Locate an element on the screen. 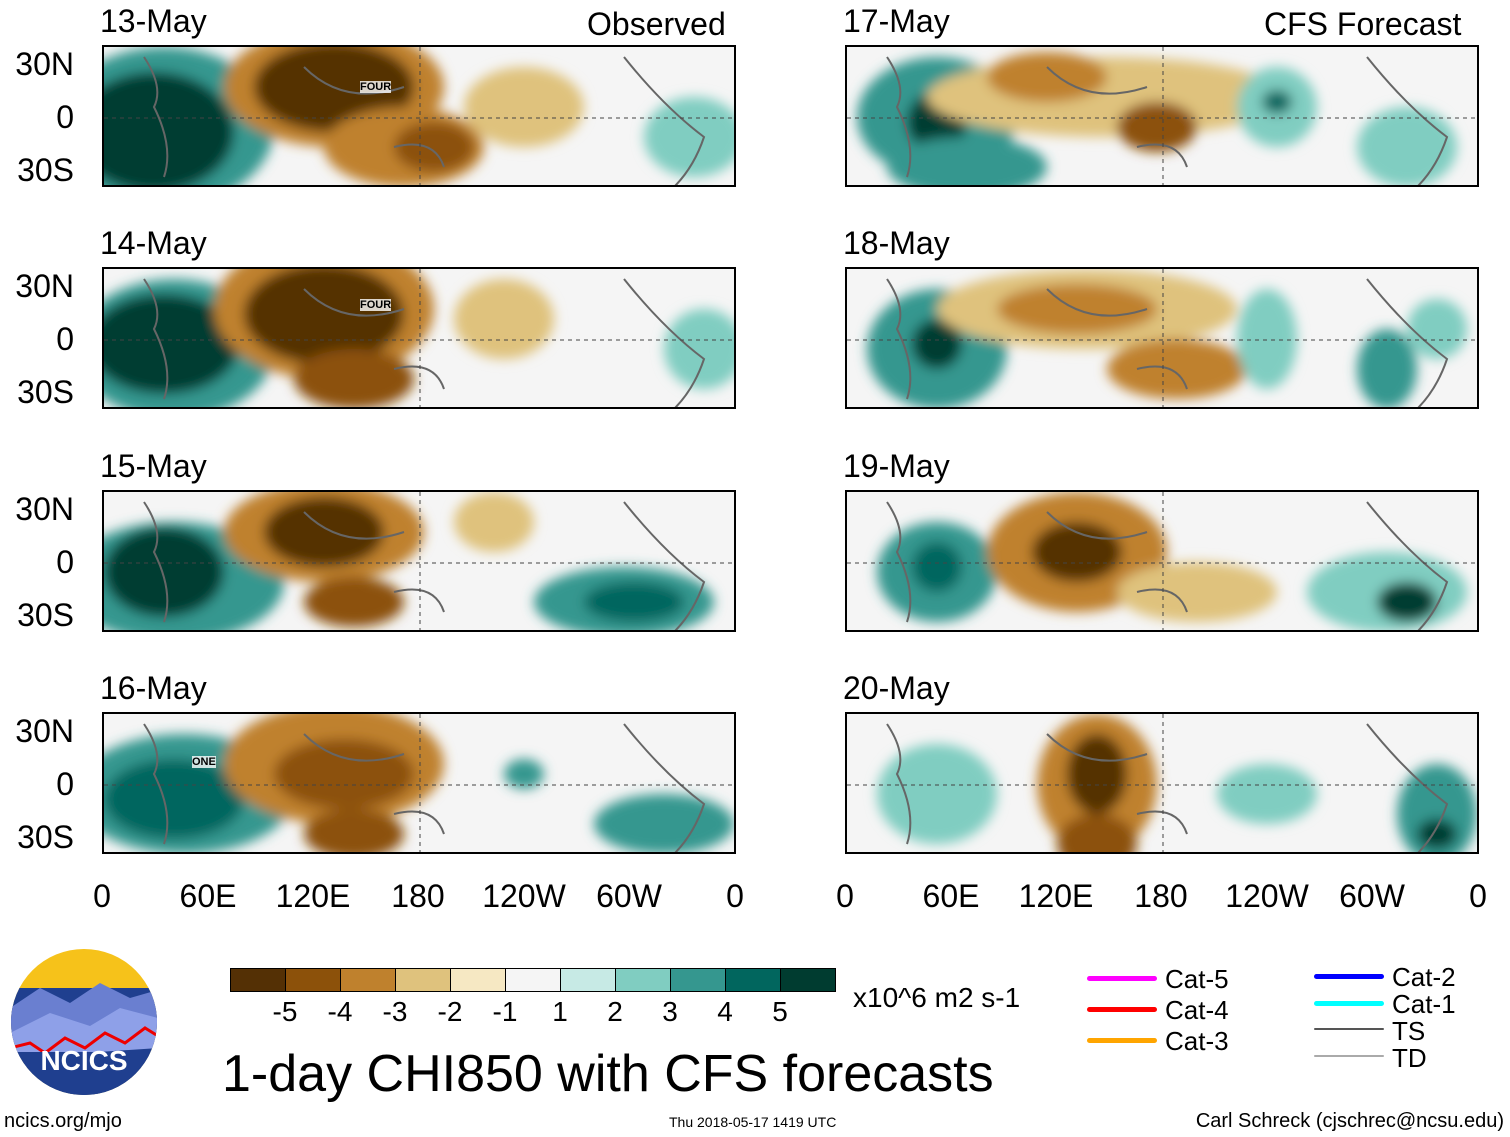 This screenshot has width=1510, height=1137. storm-label: ONE is located at coordinates (204, 762).